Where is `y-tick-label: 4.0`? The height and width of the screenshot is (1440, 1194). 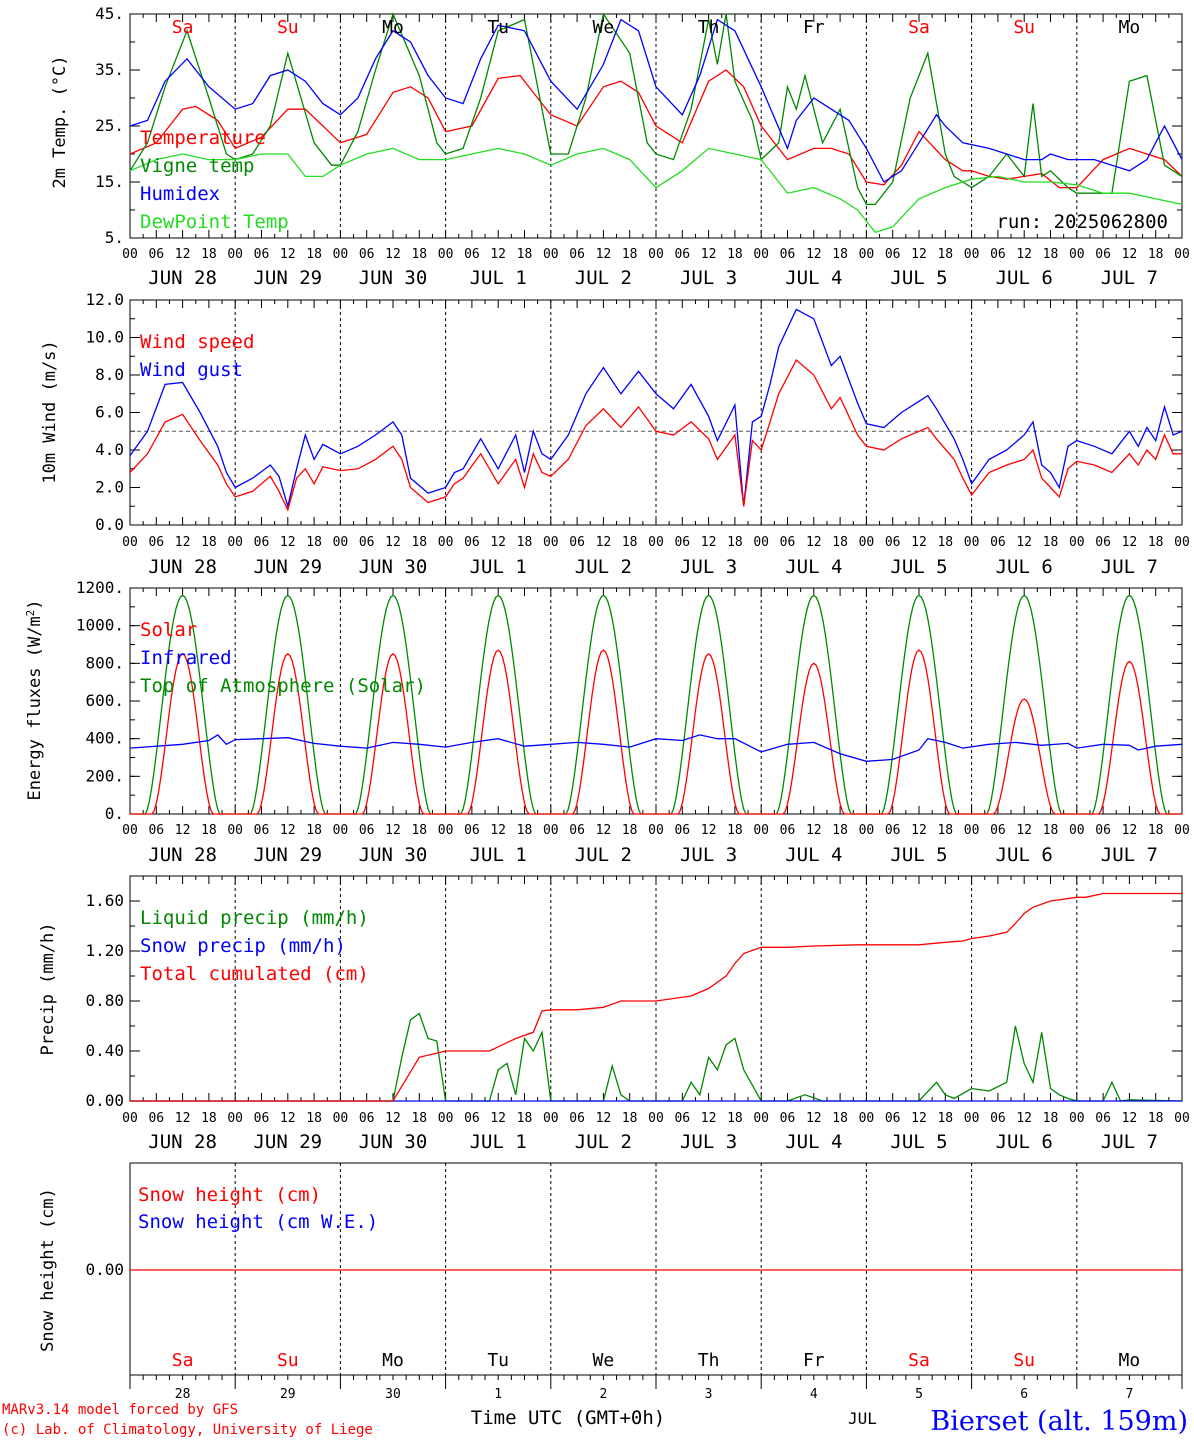 y-tick-label: 4.0 is located at coordinates (109, 449).